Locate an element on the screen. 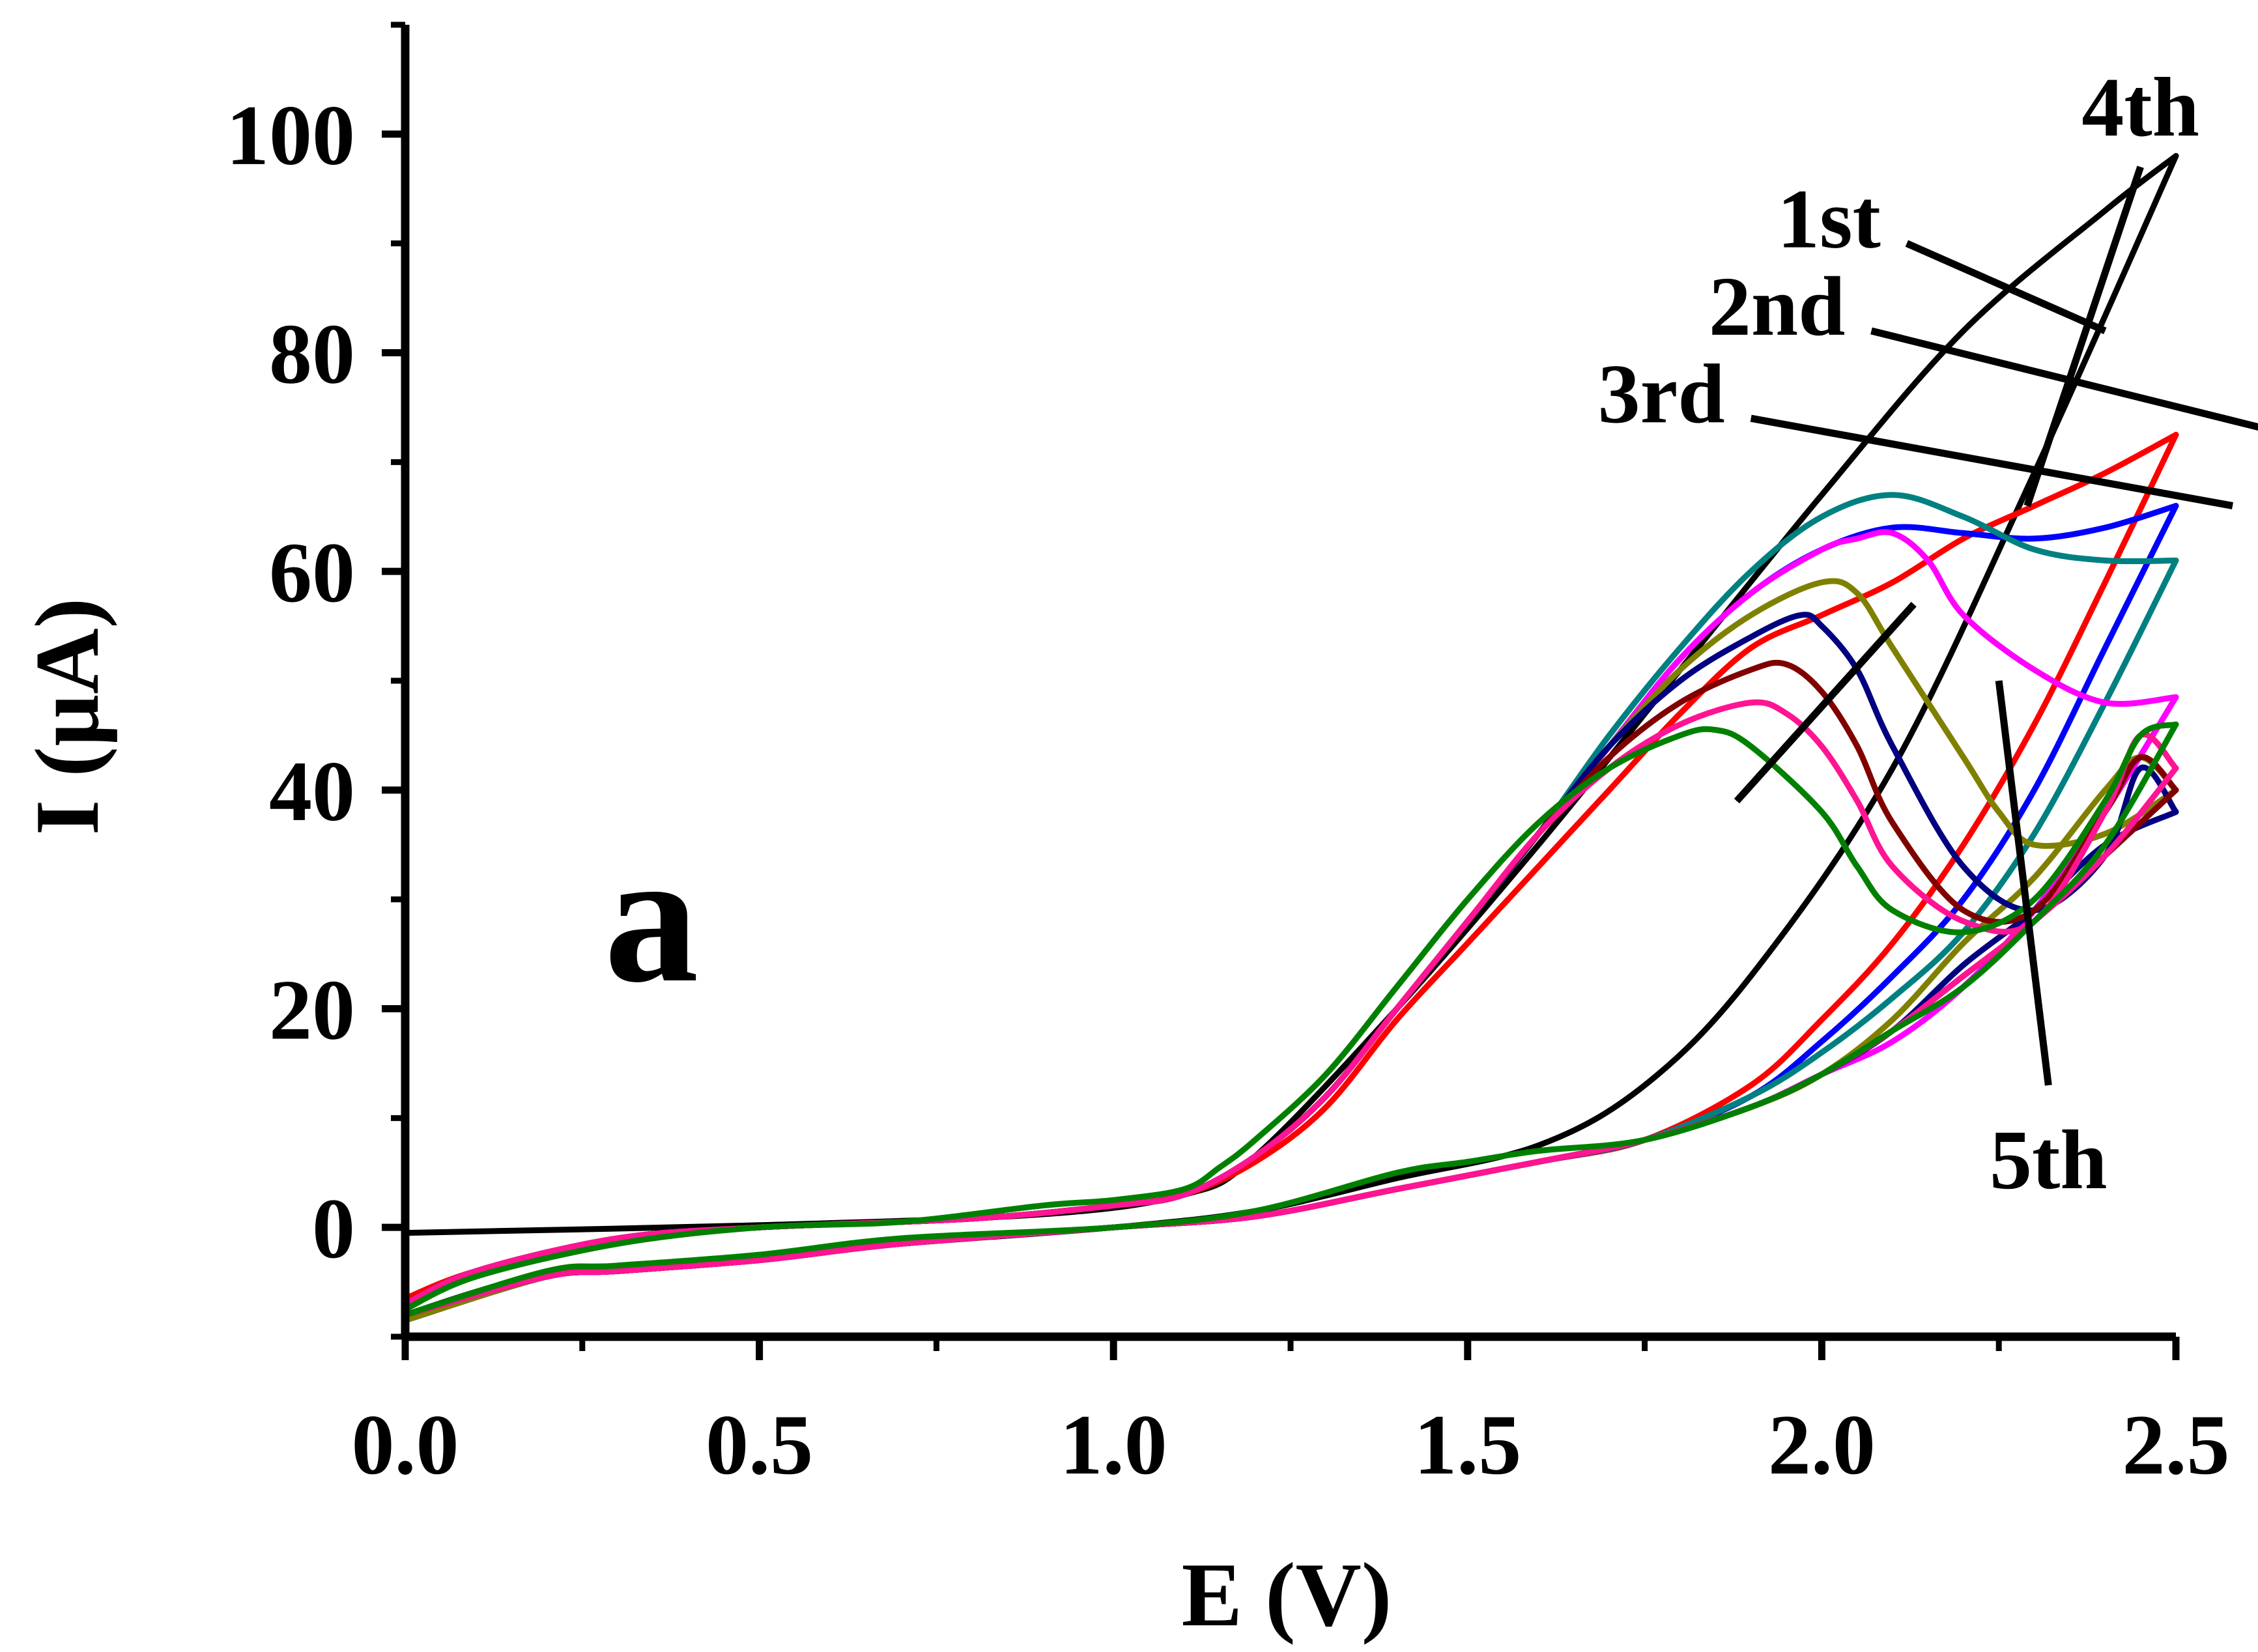  annotation-label-5th: 5th is located at coordinates (2049, 1160).